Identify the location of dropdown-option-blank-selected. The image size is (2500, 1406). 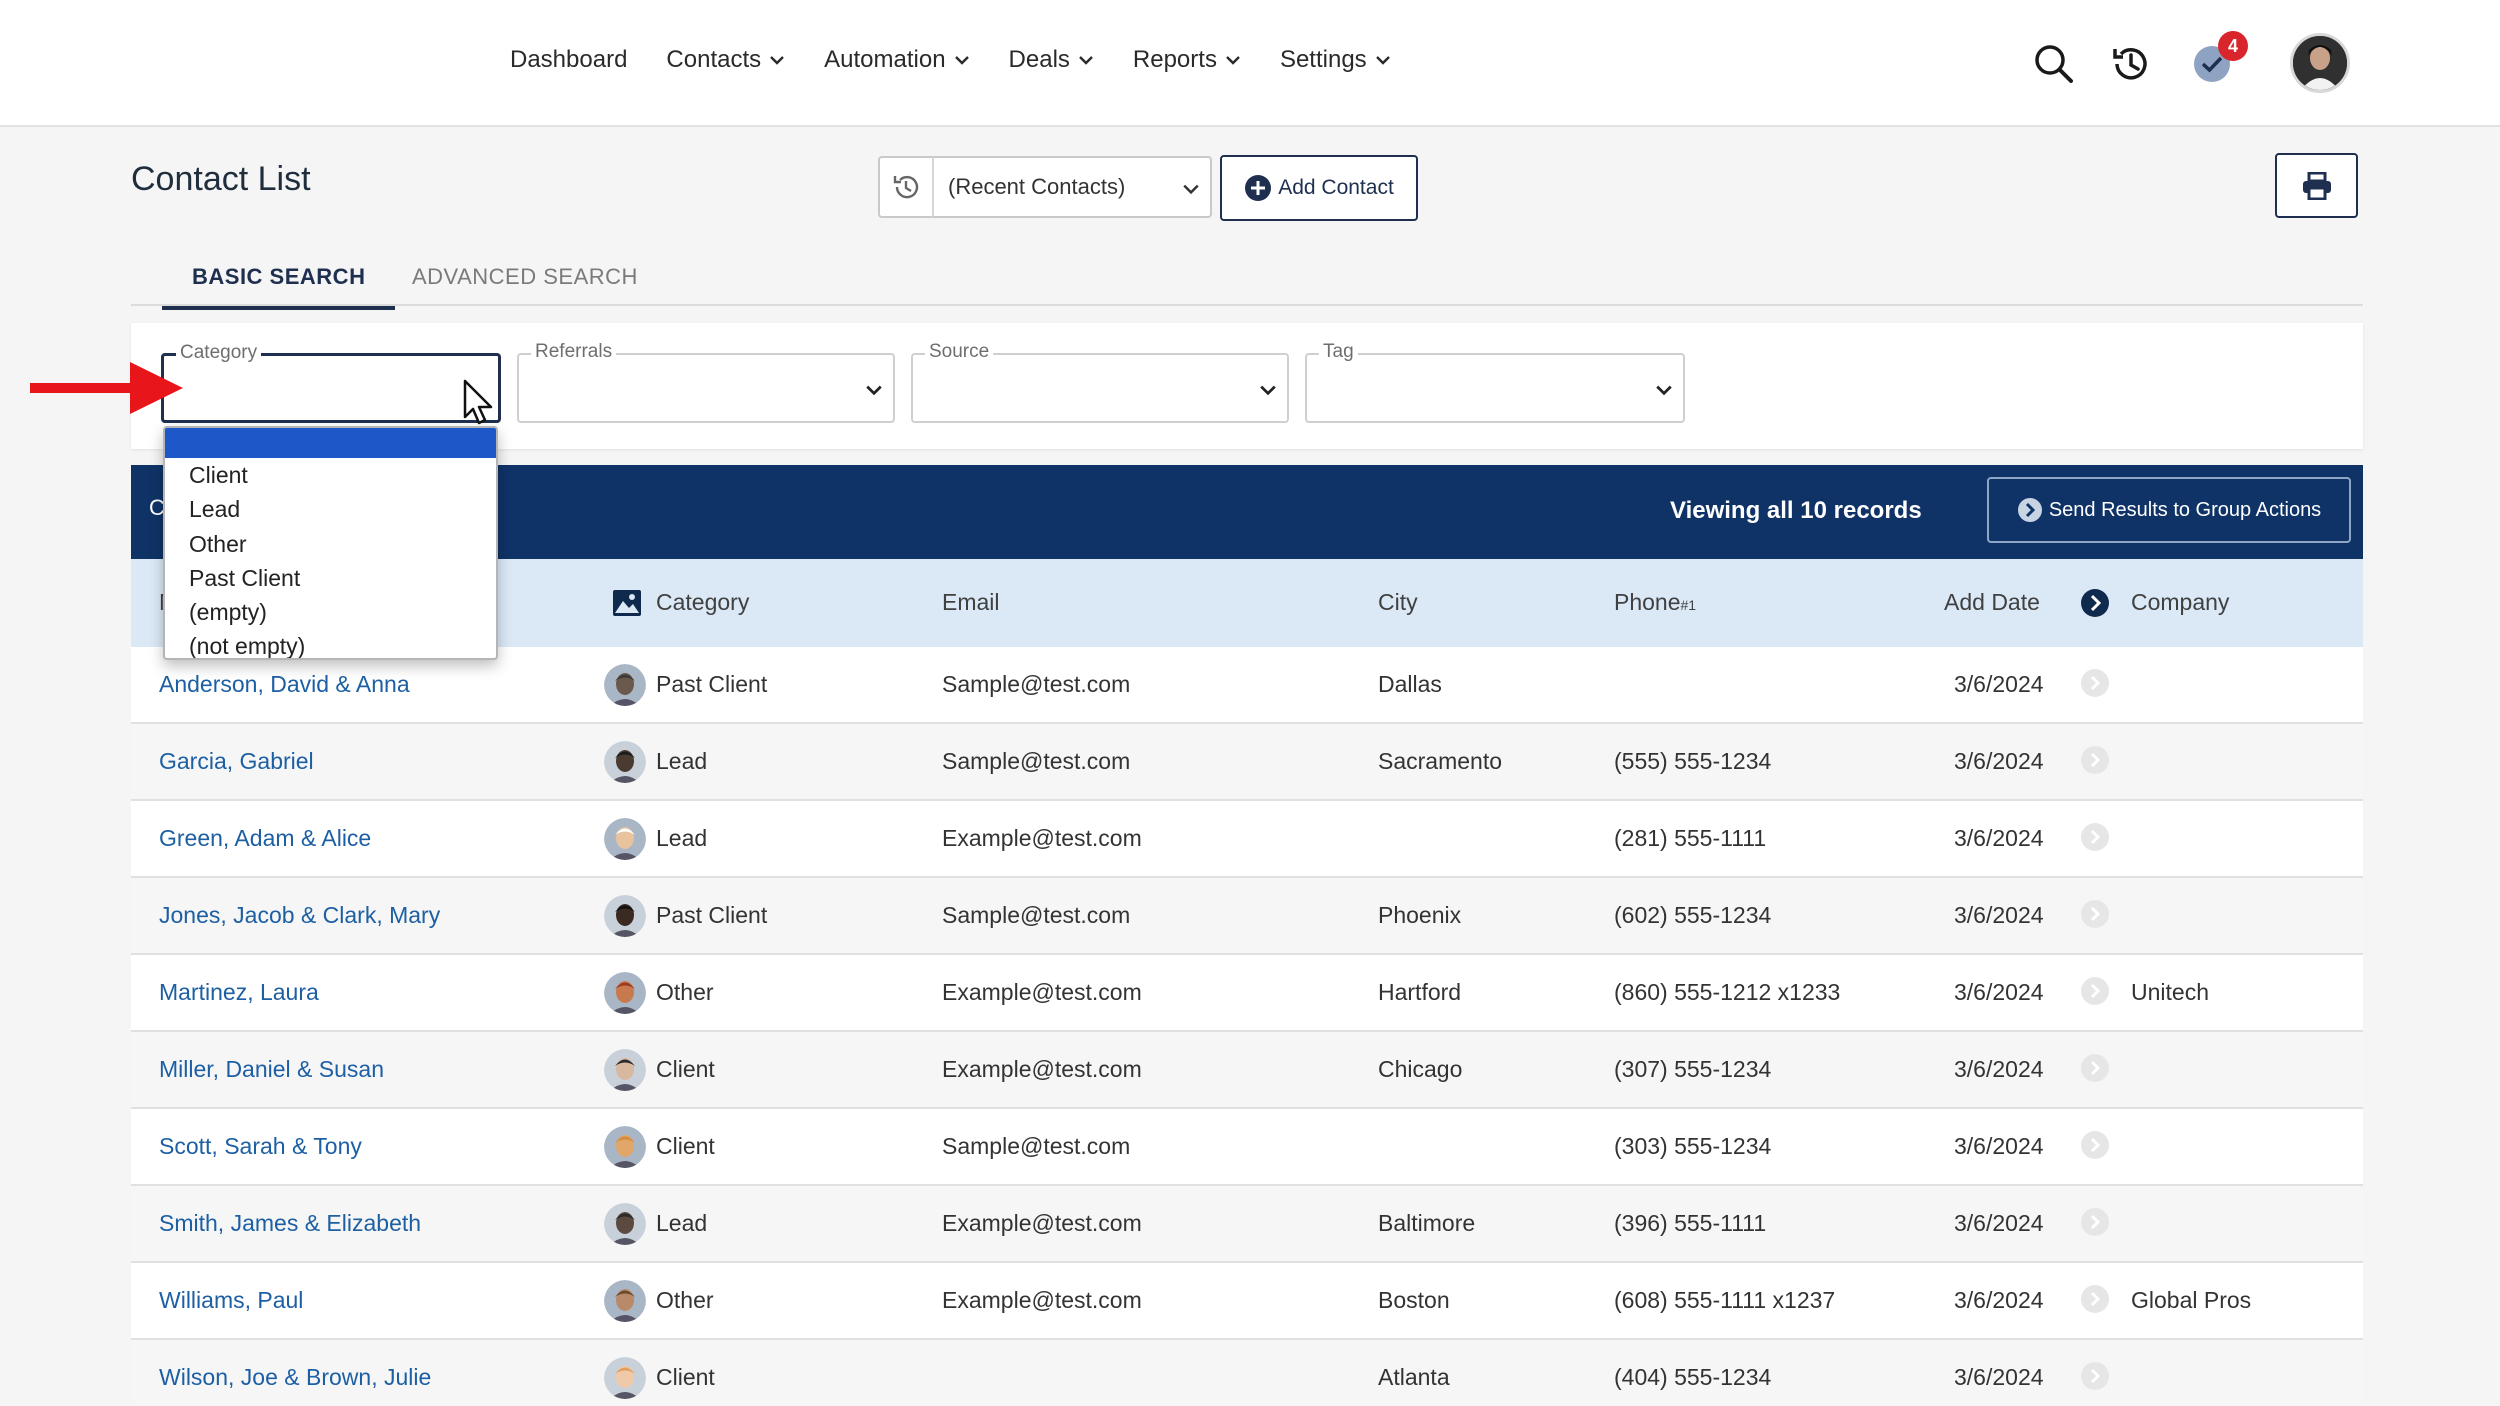
(330, 443).